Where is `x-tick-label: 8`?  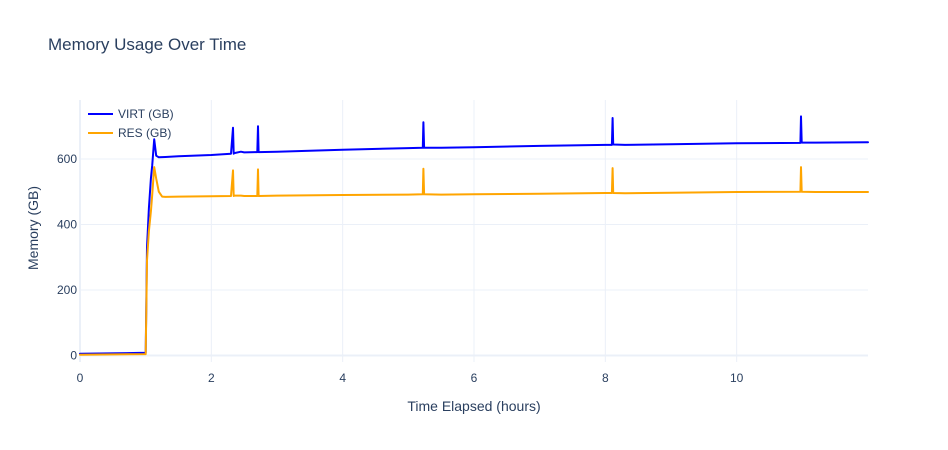 x-tick-label: 8 is located at coordinates (605, 378).